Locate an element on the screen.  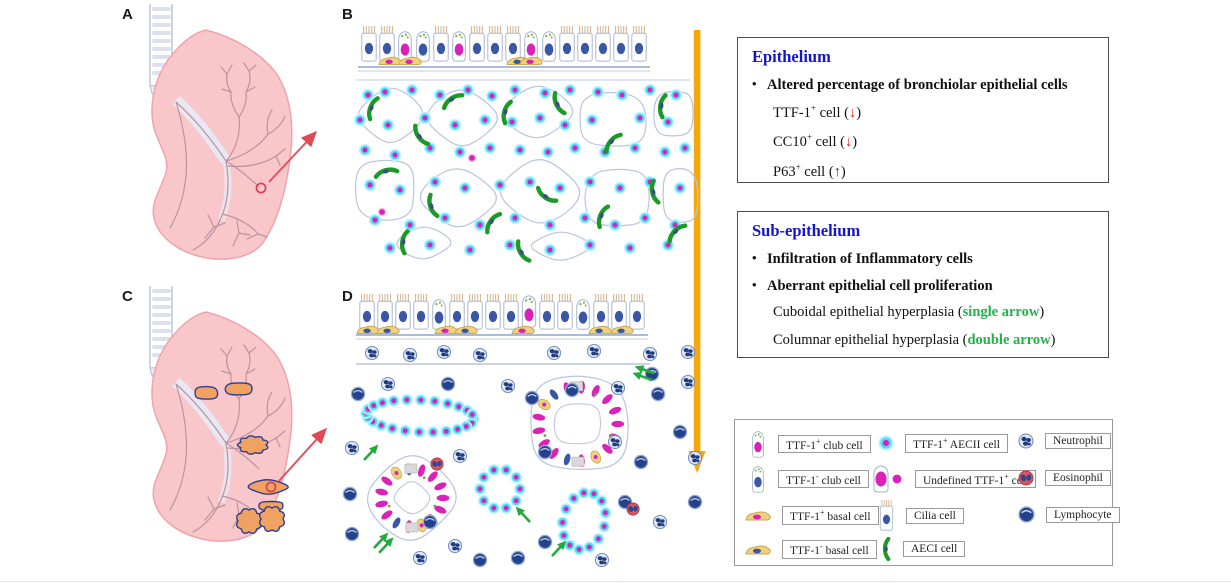
legend-label: TTF-1+ basal cell is located at coordinates (830, 515).